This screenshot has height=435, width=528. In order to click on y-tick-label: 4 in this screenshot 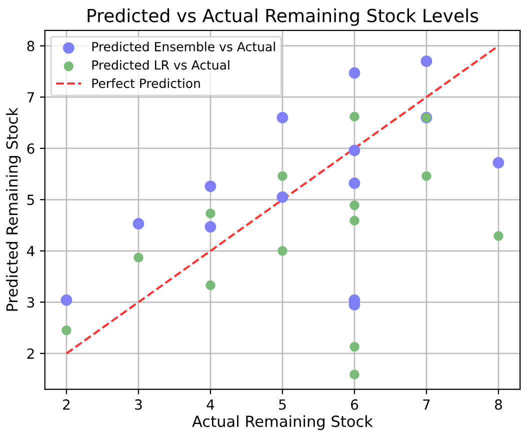, I will do `click(30, 251)`.